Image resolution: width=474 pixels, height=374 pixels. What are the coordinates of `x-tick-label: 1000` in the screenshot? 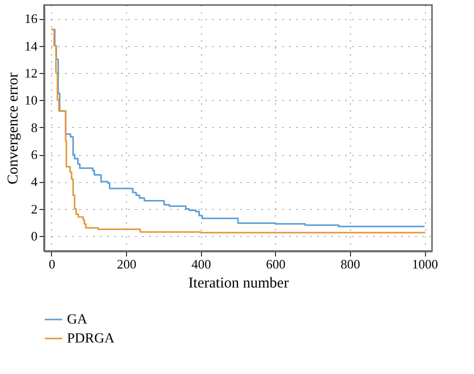 It's located at (425, 264).